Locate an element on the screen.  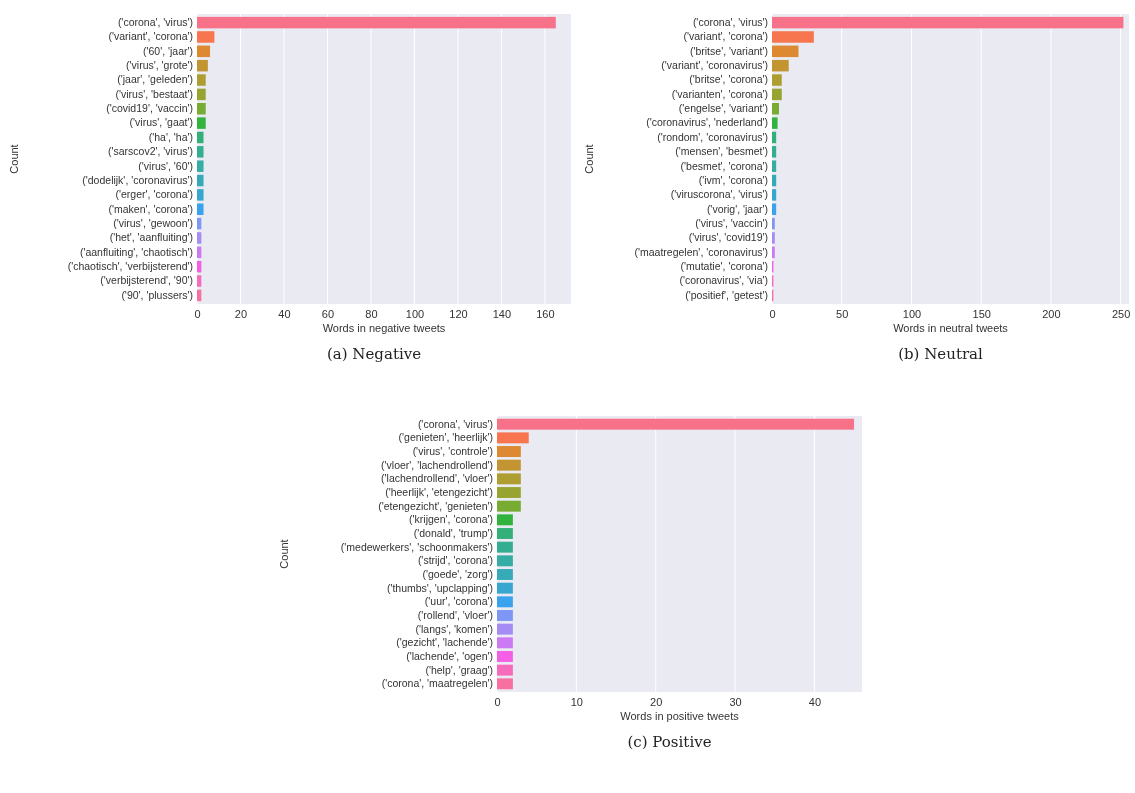
y-tick-label: ('virus', 'gaat') is located at coordinates (161, 122).